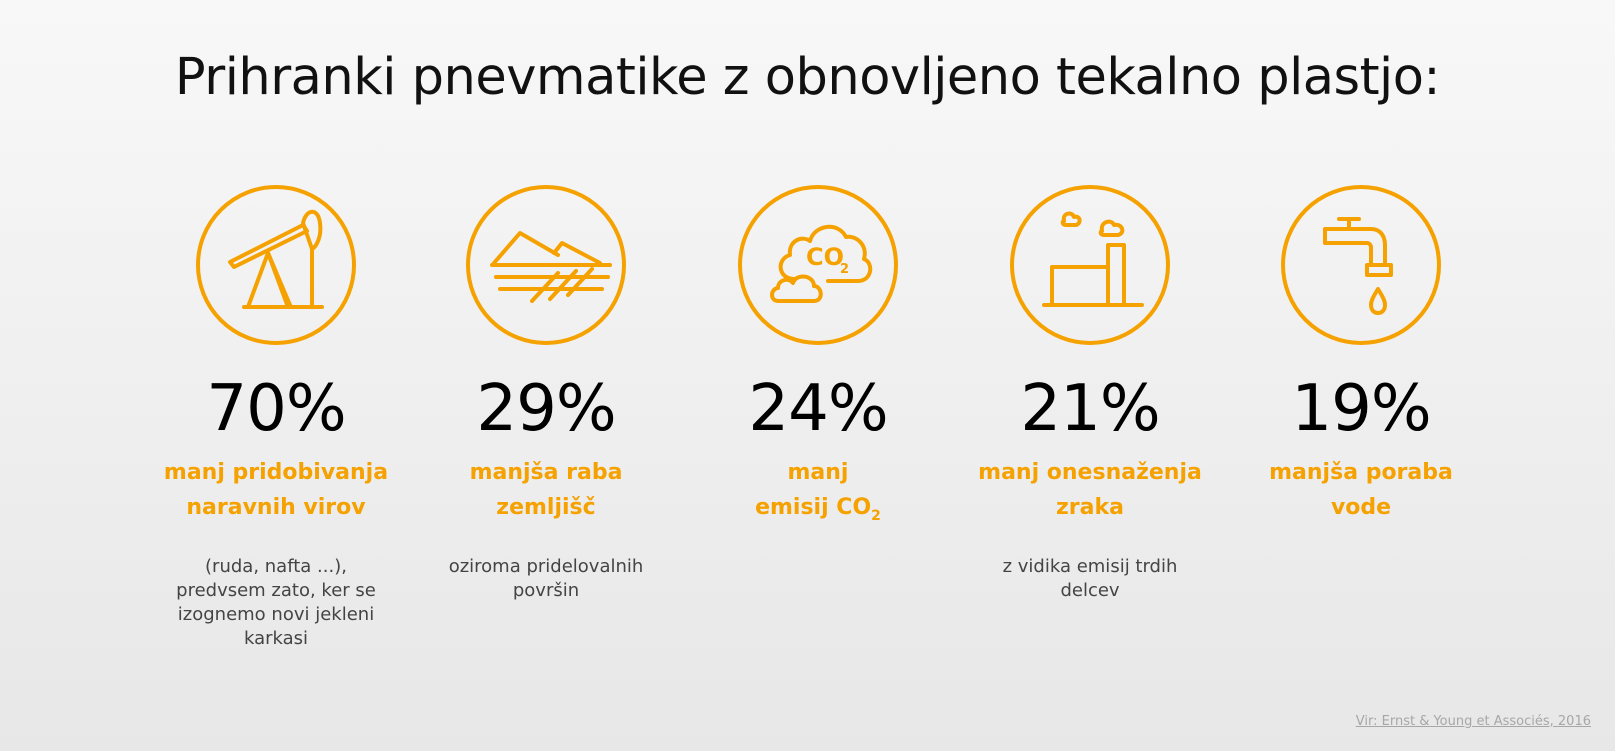  I want to click on source-link: Vir: Ernst & Young et Associés, 2016, so click(1473, 721).